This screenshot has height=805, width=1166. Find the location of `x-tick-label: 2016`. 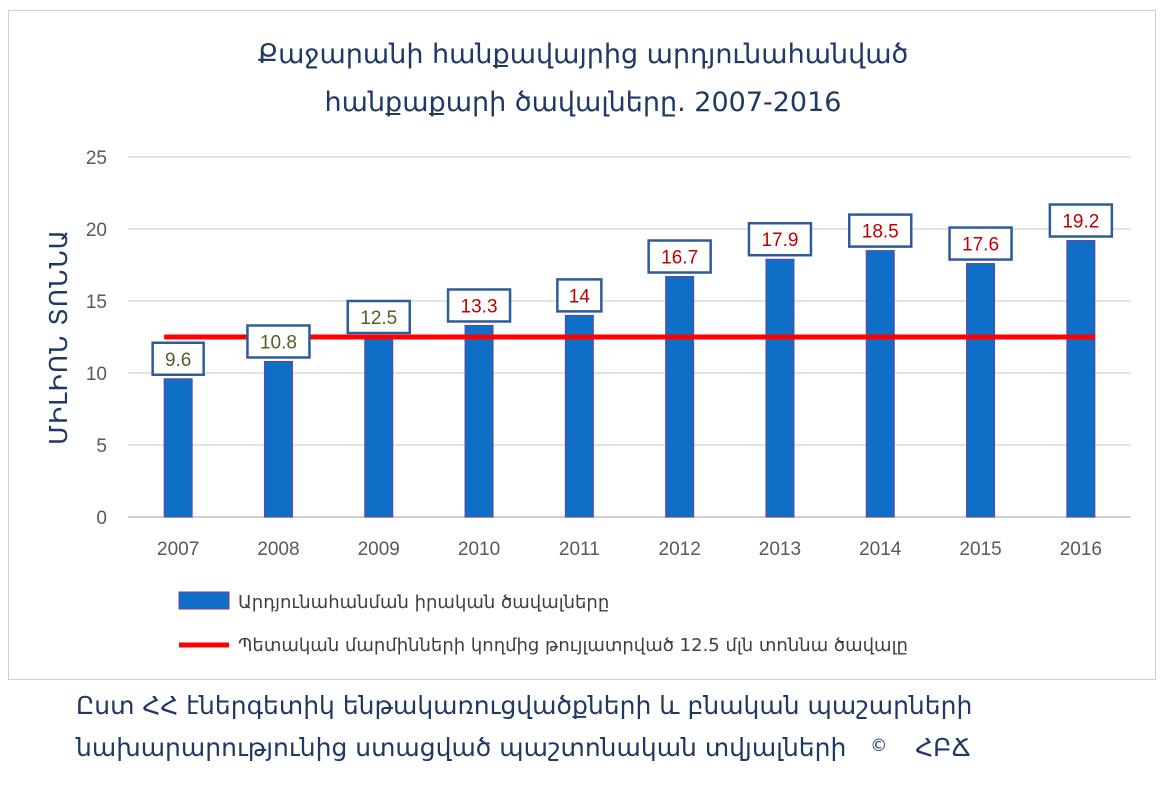

x-tick-label: 2016 is located at coordinates (1081, 549).